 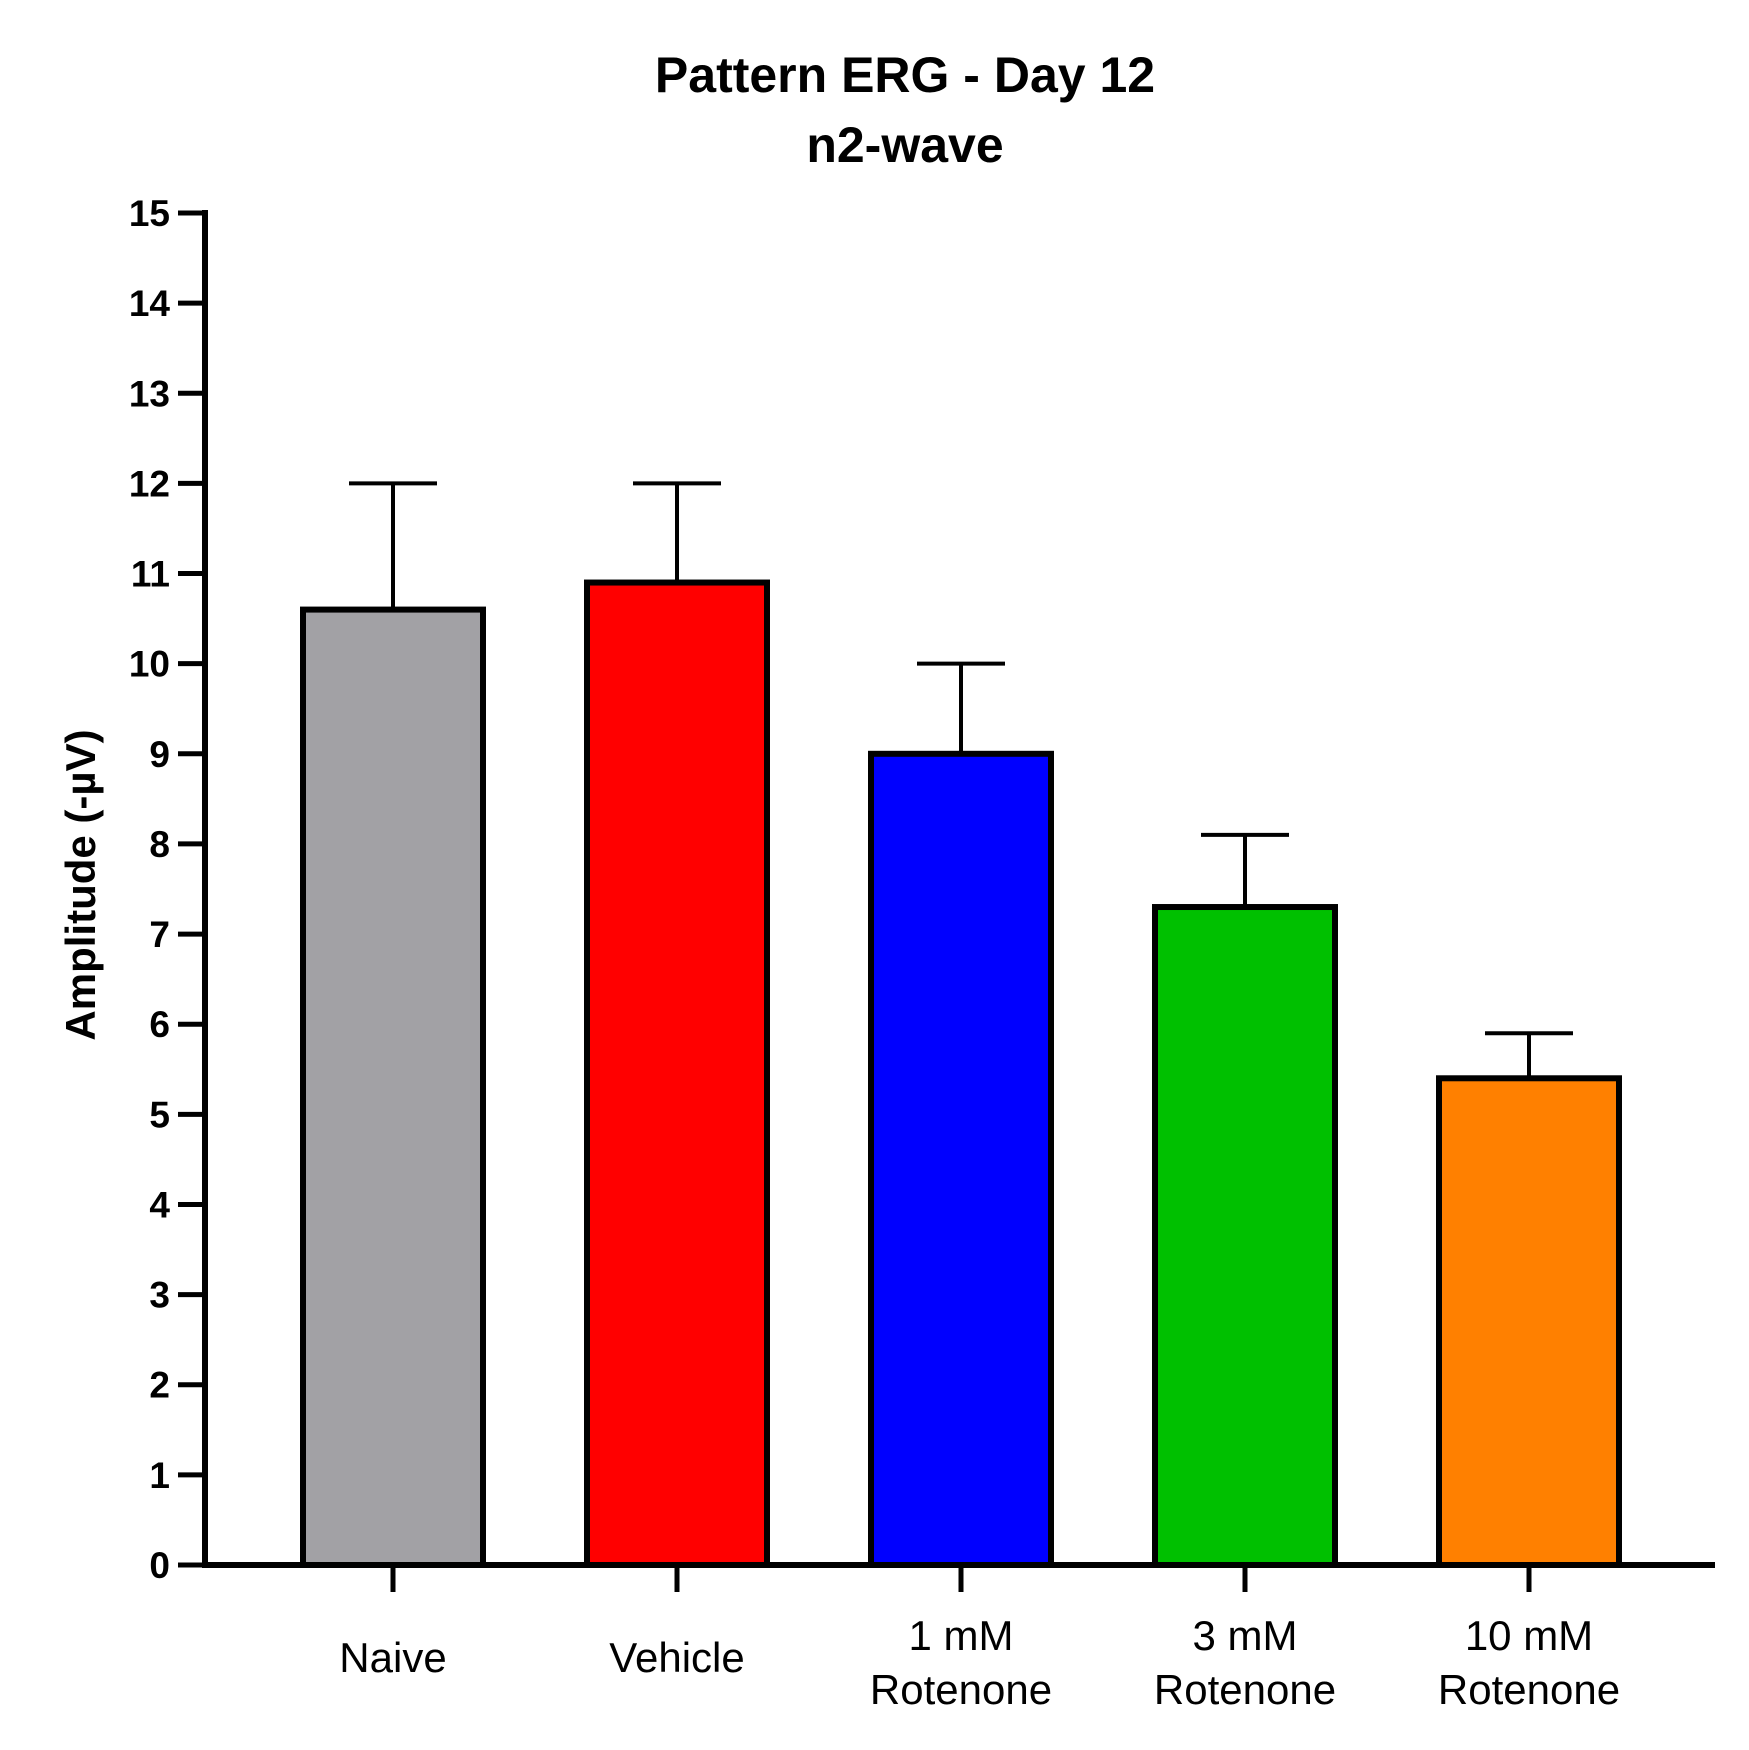 I want to click on y-tick-label: 12, so click(x=149, y=483).